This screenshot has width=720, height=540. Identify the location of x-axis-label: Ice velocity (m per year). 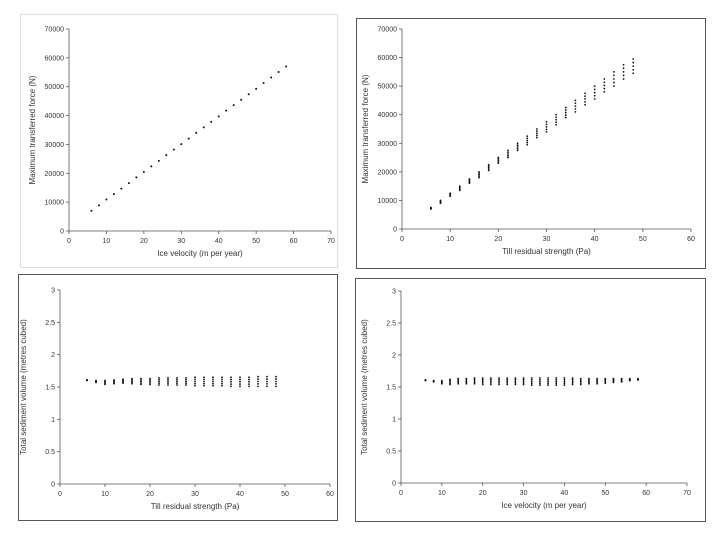
(544, 505).